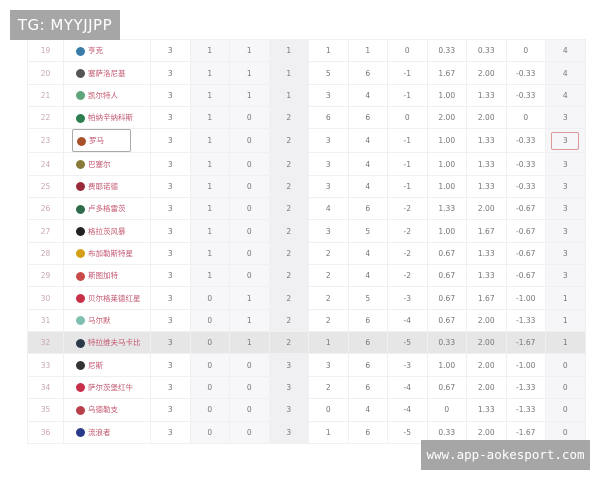 Image resolution: width=600 pixels, height=480 pixels. What do you see at coordinates (525, 298) in the screenshot?
I see `stat-cell: -1.00` at bounding box center [525, 298].